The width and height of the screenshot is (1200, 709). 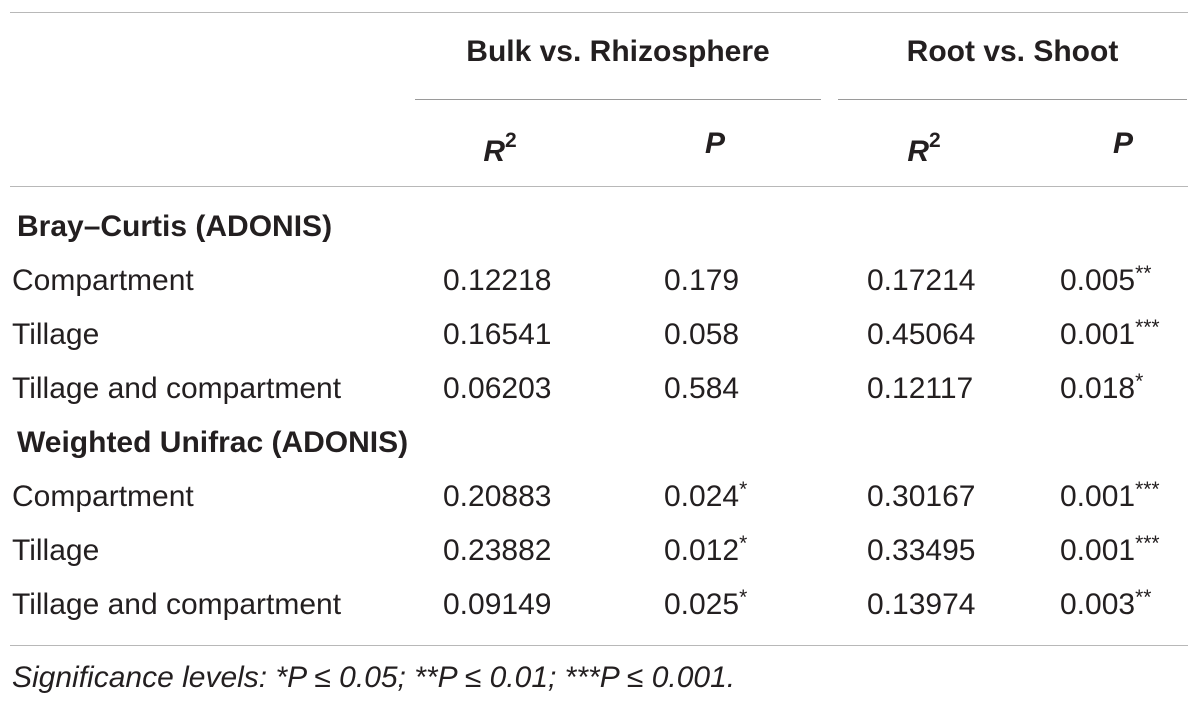 What do you see at coordinates (497, 550) in the screenshot?
I see `cell-r2-bulk: 0.23882` at bounding box center [497, 550].